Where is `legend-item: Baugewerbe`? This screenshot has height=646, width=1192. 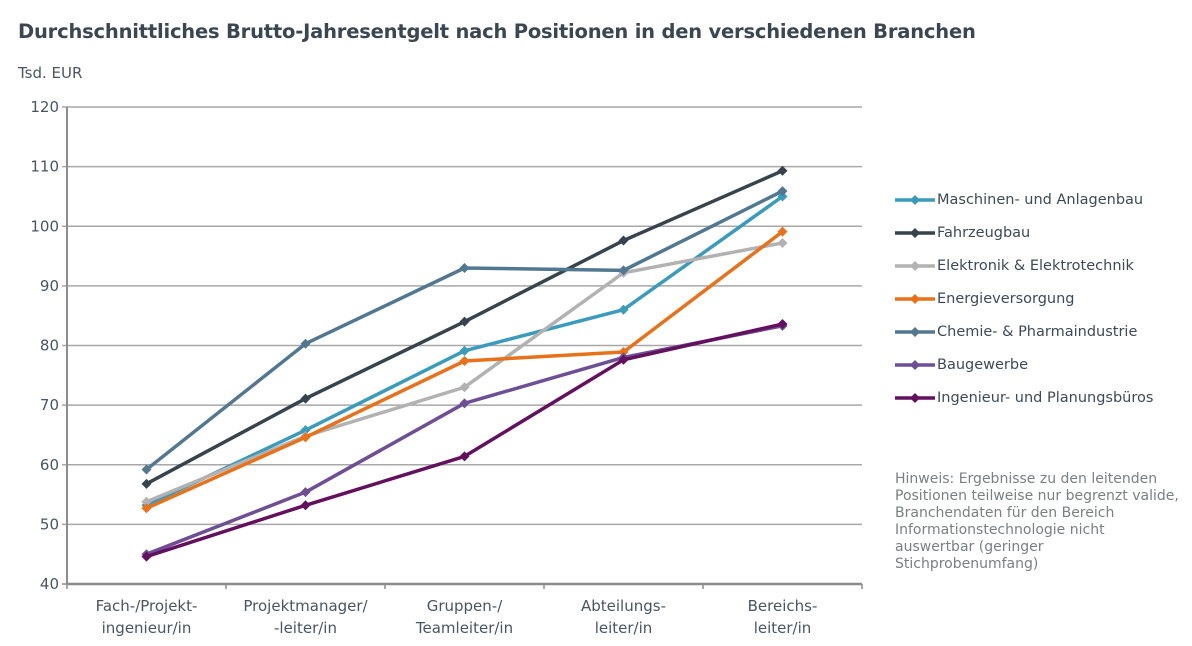 legend-item: Baugewerbe is located at coordinates (1024, 364).